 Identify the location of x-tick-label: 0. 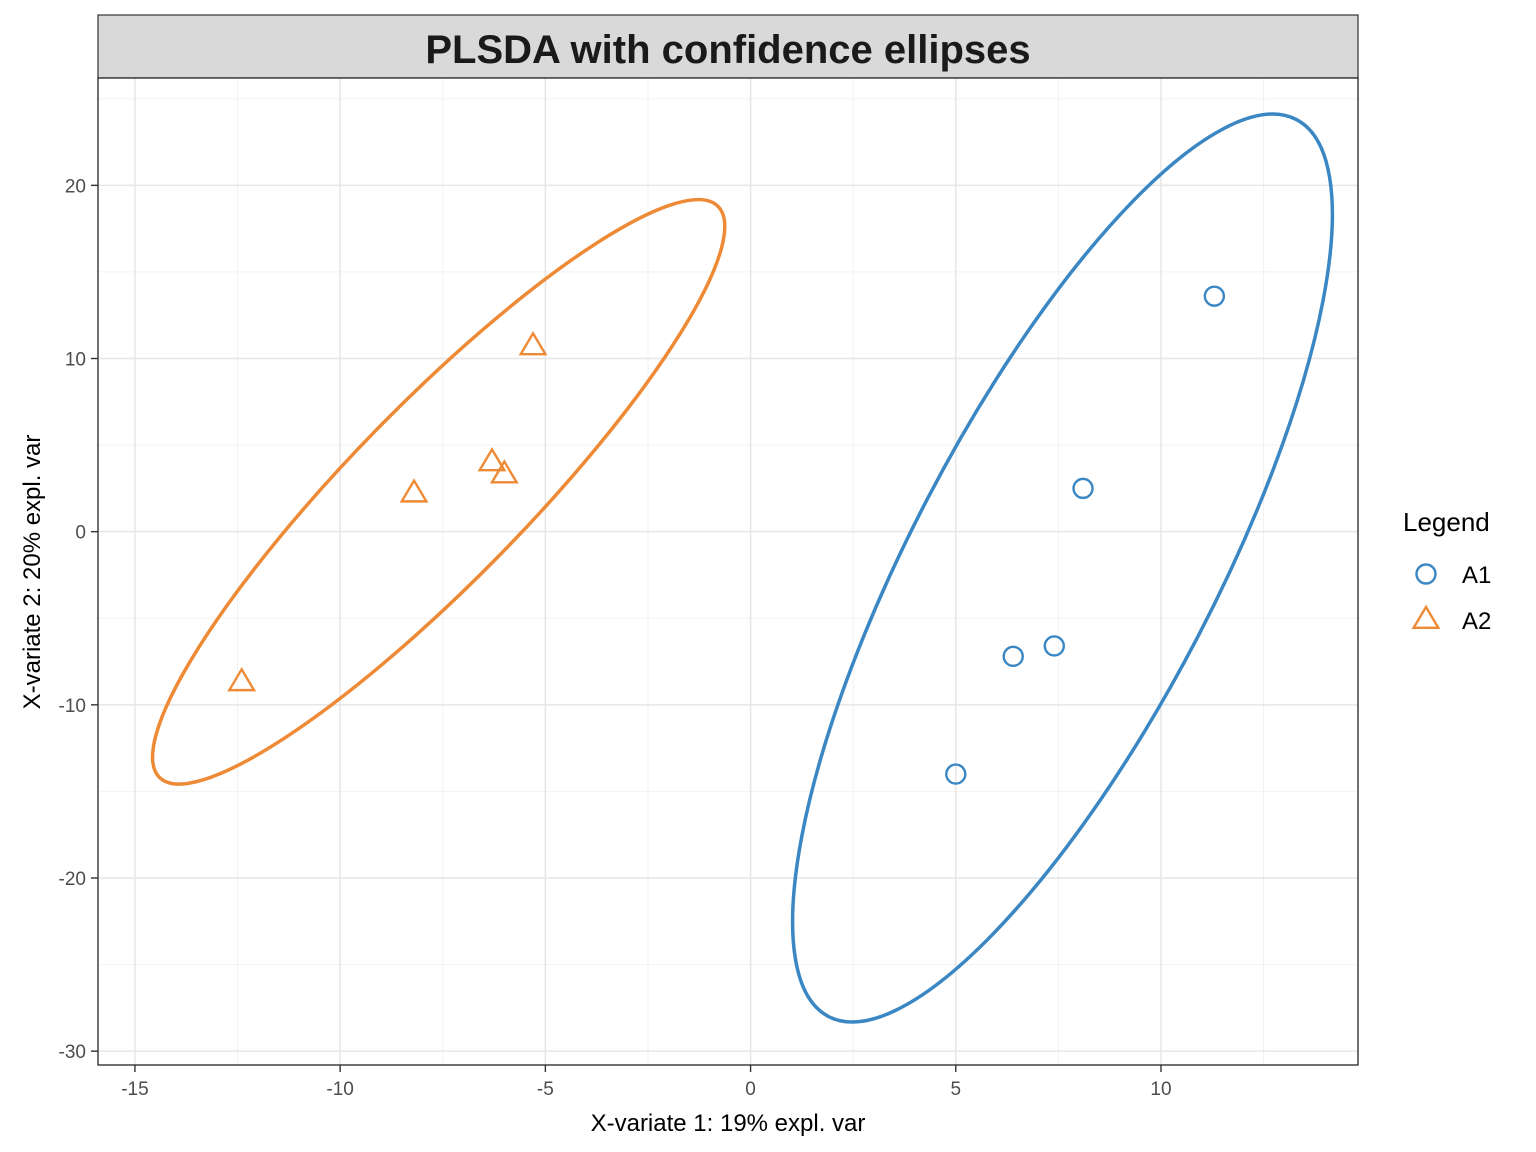
(750, 1089).